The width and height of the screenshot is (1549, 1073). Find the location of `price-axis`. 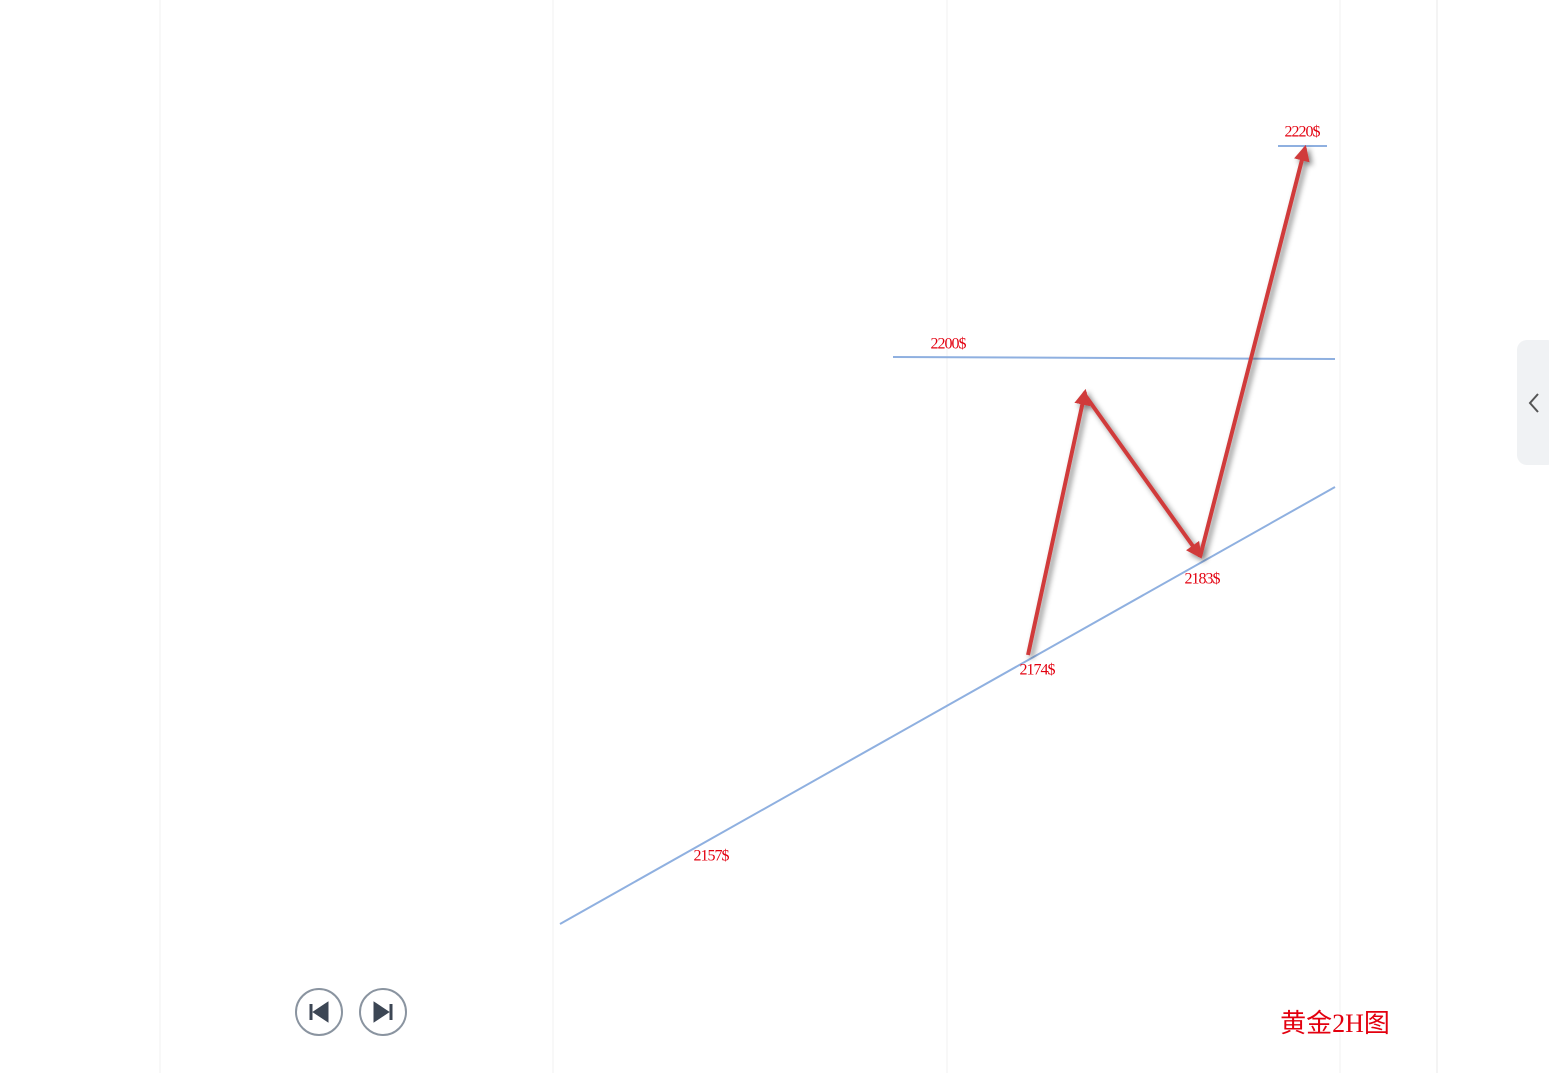

price-axis is located at coordinates (1492, 536).